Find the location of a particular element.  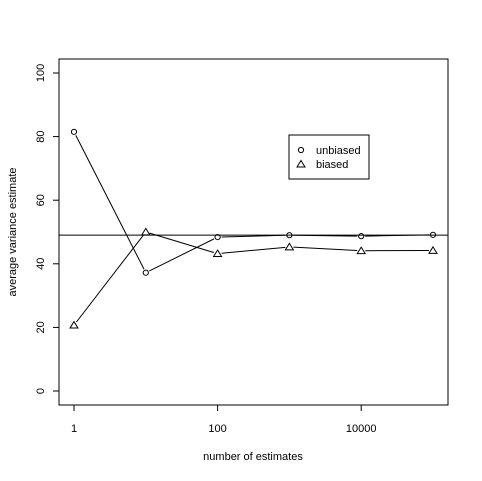

y-tick-label-40: 40 is located at coordinates (41, 264).